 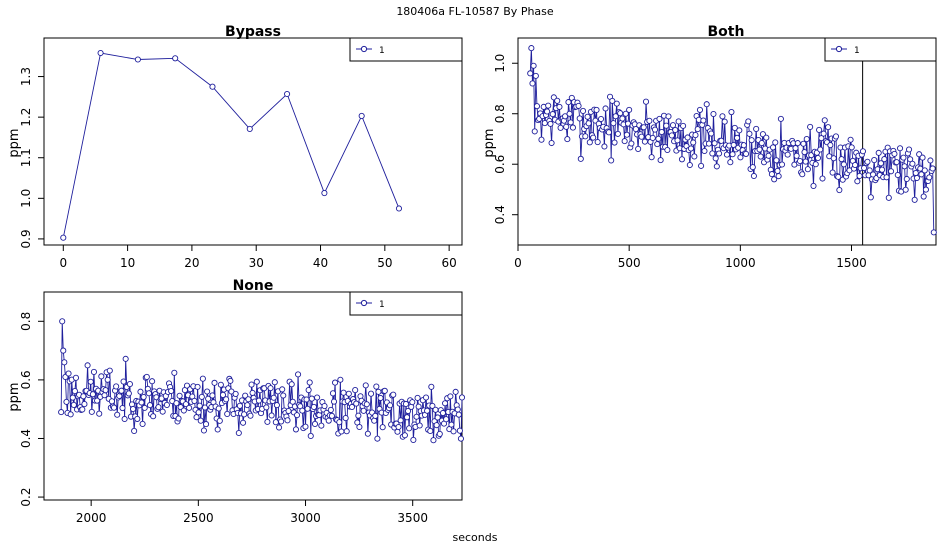 I want to click on x-tick-label: 50, so click(x=384, y=263).